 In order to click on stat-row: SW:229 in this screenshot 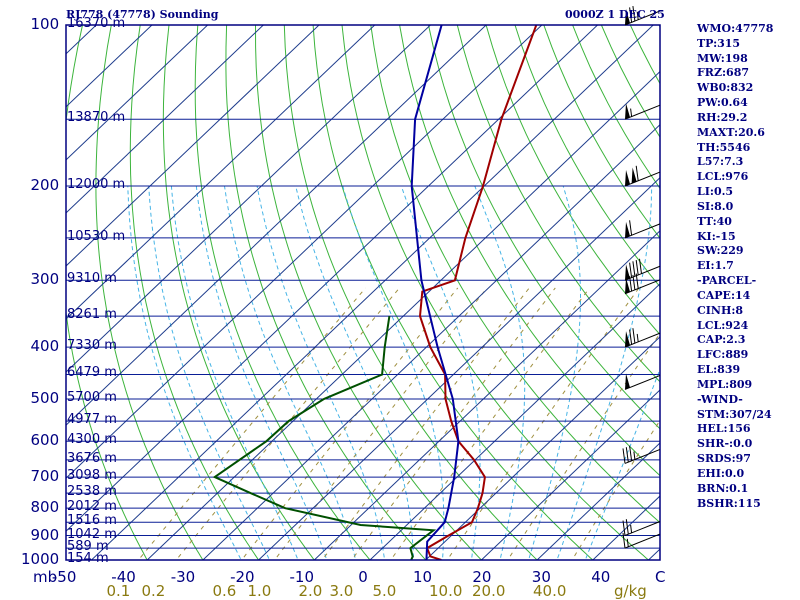, I will do `click(720, 251)`.